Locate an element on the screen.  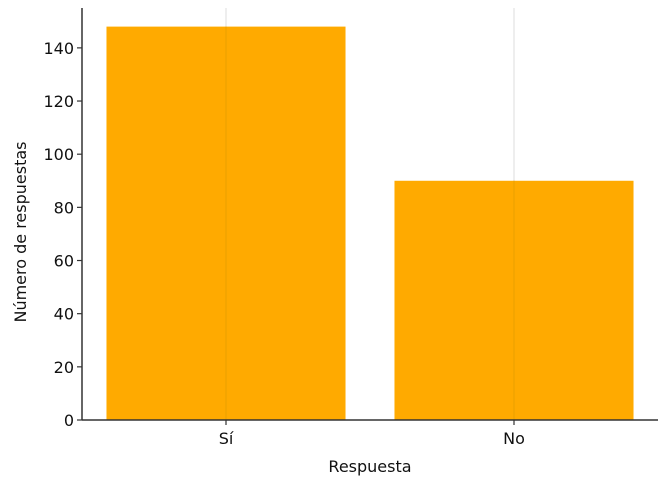
y-tick-label: 0 is located at coordinates (69, 420).